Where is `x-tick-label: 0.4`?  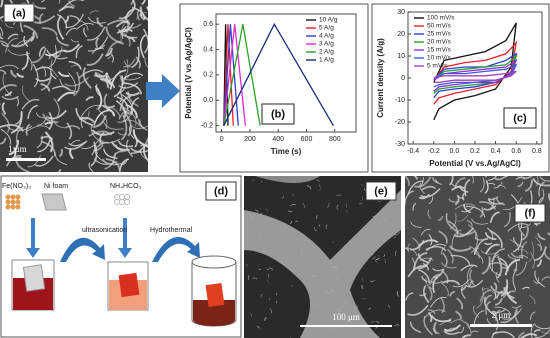
x-tick-label: 0.4 is located at coordinates (496, 151).